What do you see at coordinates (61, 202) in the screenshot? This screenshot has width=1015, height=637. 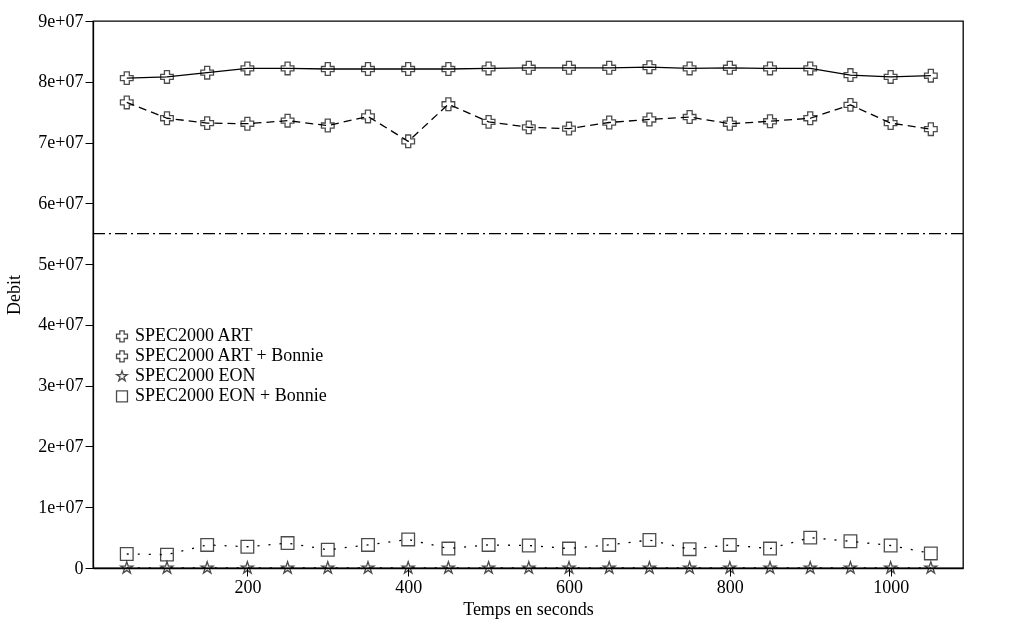 I see `y-tick-label: 6e+07` at bounding box center [61, 202].